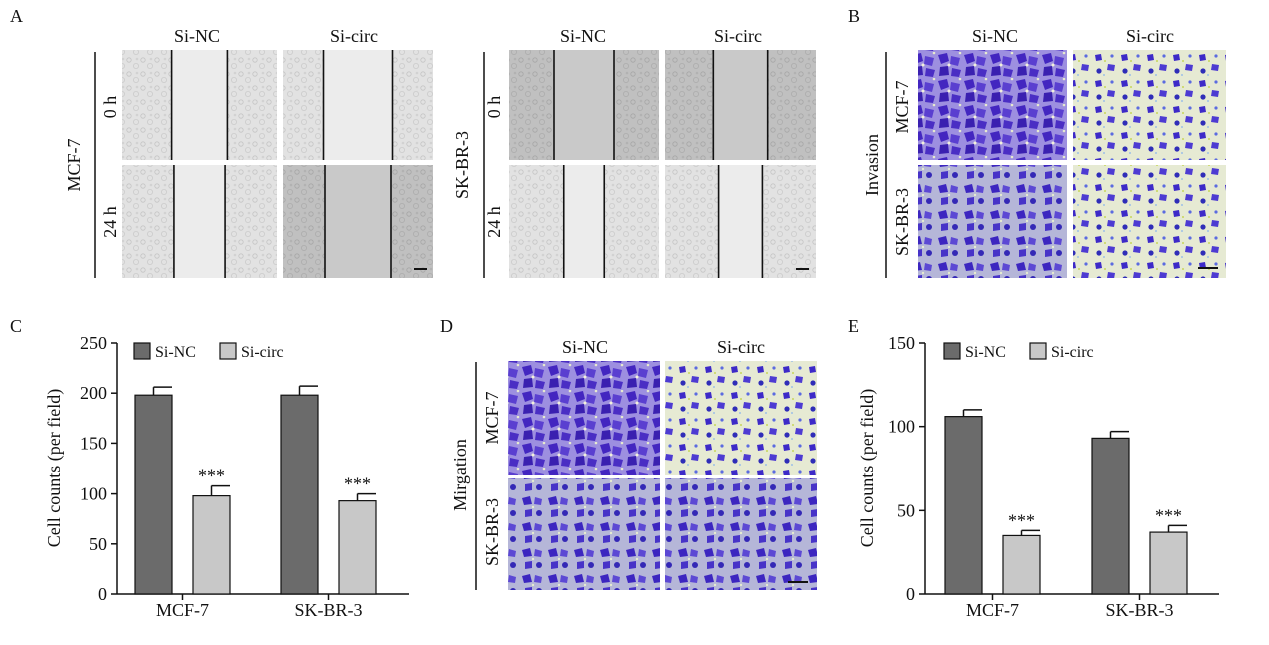 The image size is (1269, 645). I want to click on panel-label-b: B, so click(854, 16).